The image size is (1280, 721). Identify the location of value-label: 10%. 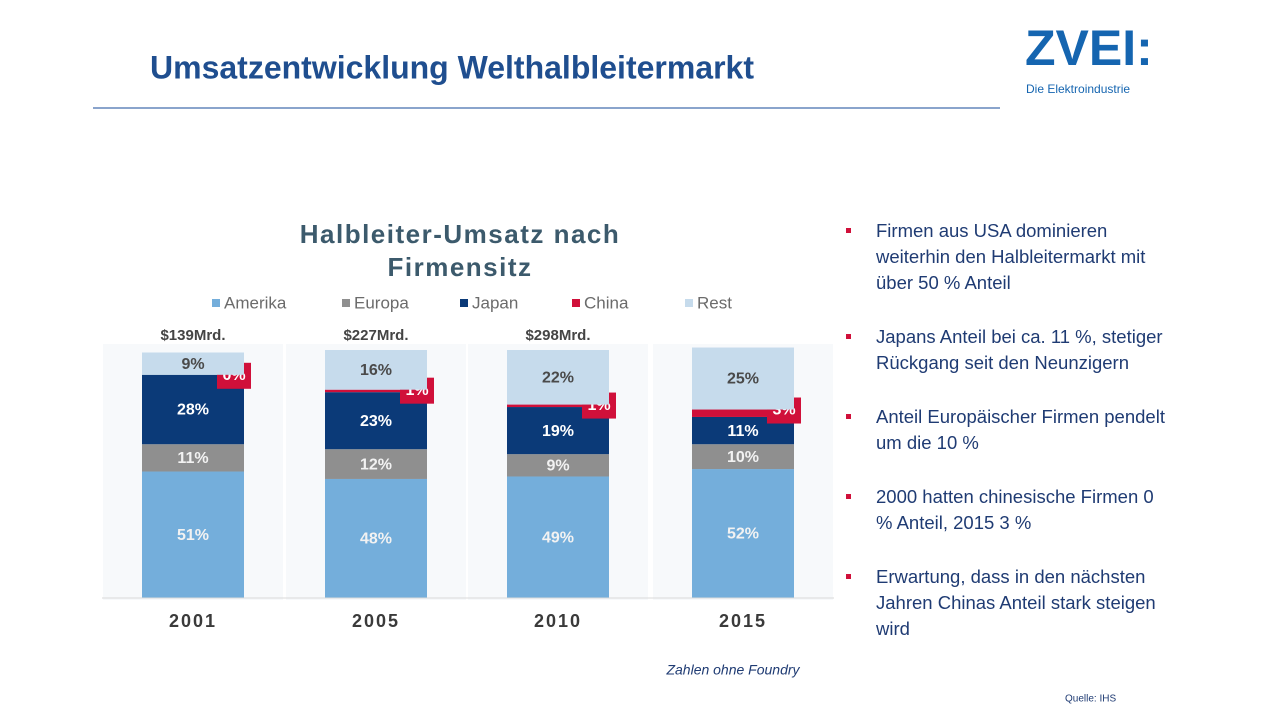
(743, 457).